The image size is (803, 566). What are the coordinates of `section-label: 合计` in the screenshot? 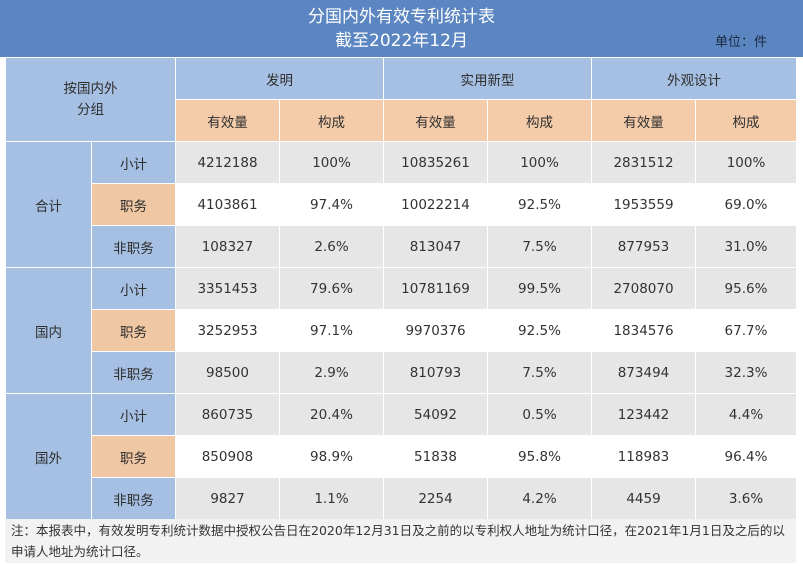 It's located at (48, 204).